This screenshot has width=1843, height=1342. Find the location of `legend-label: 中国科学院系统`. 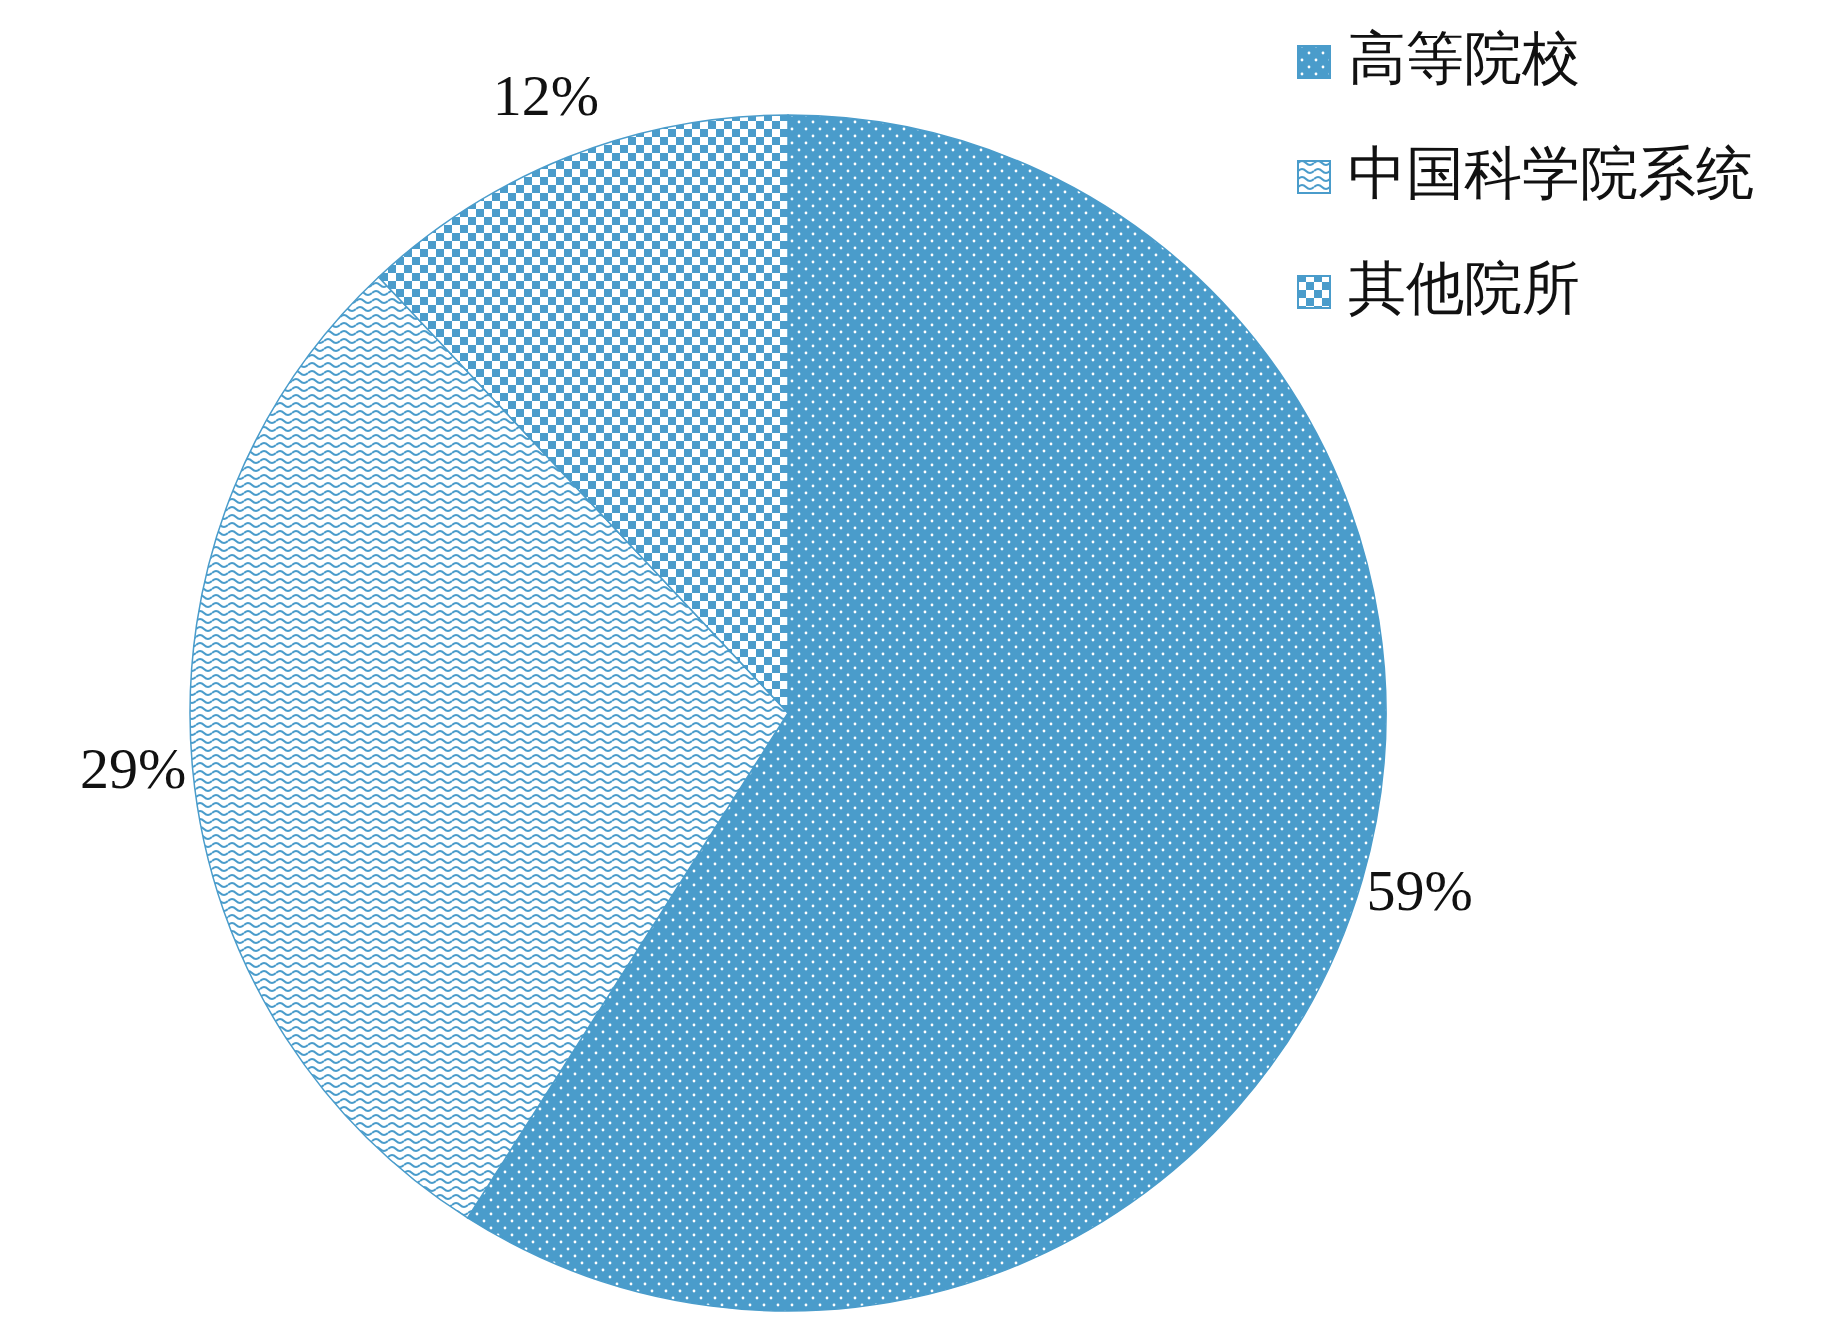

legend-label: 中国科学院系统 is located at coordinates (1551, 173).